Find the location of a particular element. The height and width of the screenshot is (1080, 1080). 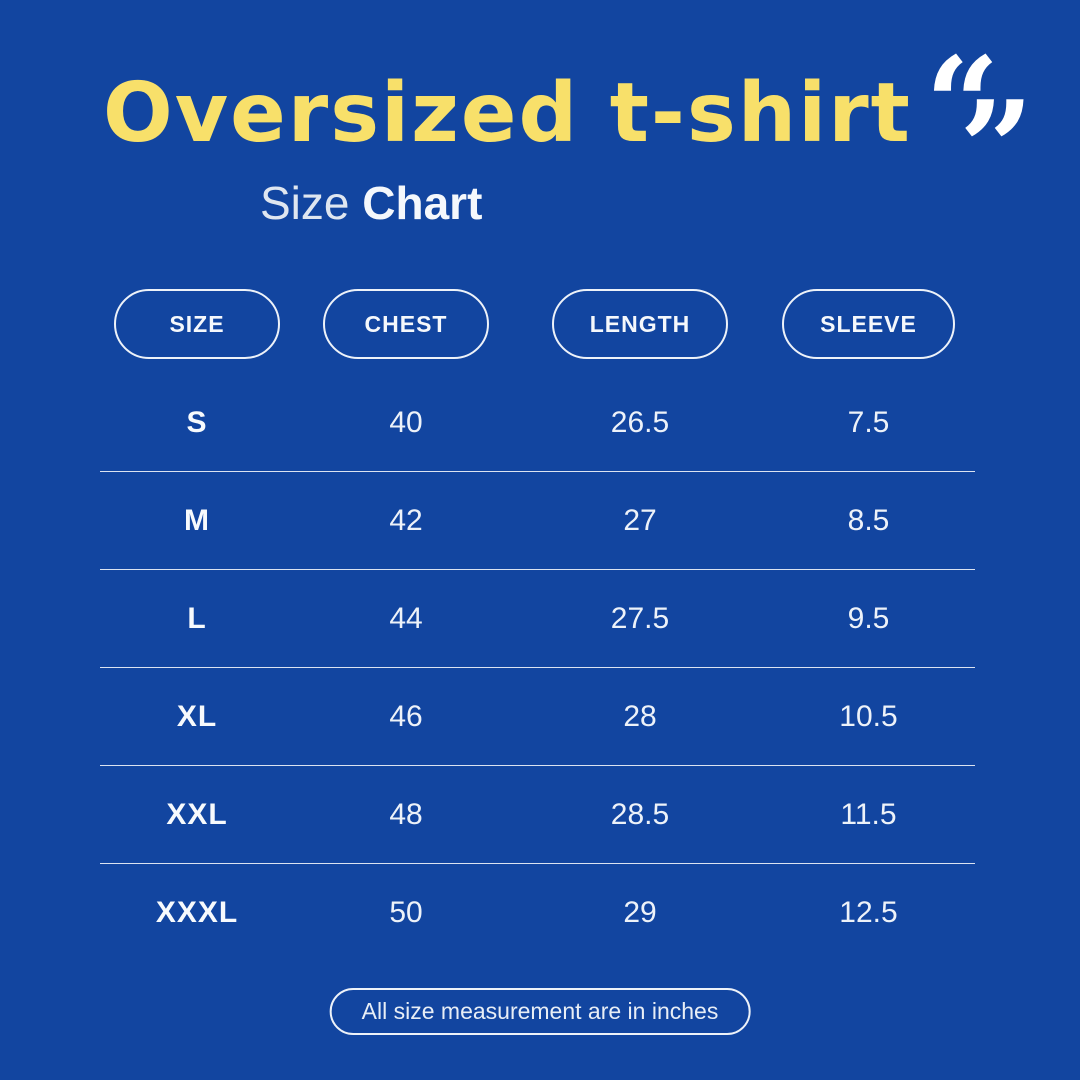

quote-open-glyph: “ is located at coordinates (962, 104).